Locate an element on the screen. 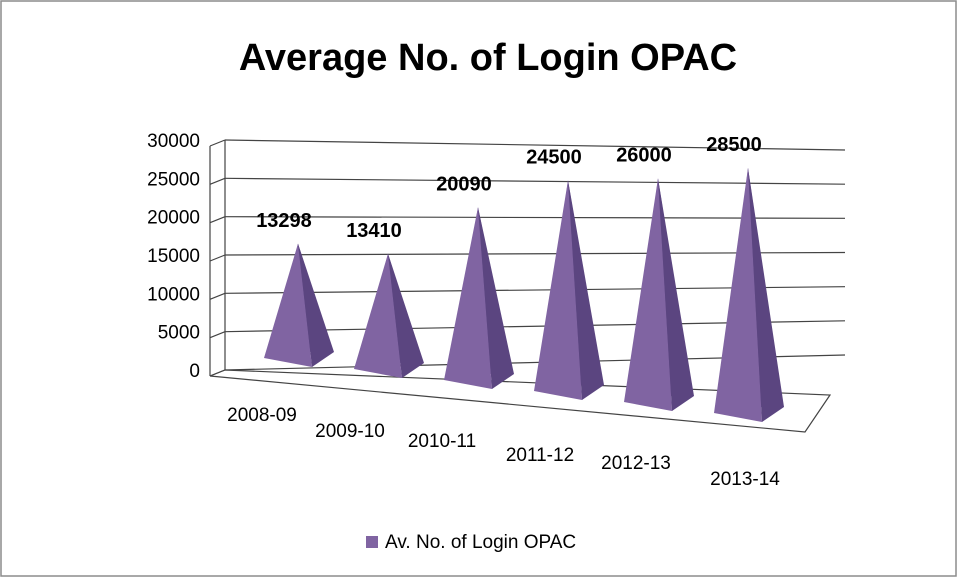 Image resolution: width=959 pixels, height=579 pixels. y-tick-label: 20000 is located at coordinates (173, 218).